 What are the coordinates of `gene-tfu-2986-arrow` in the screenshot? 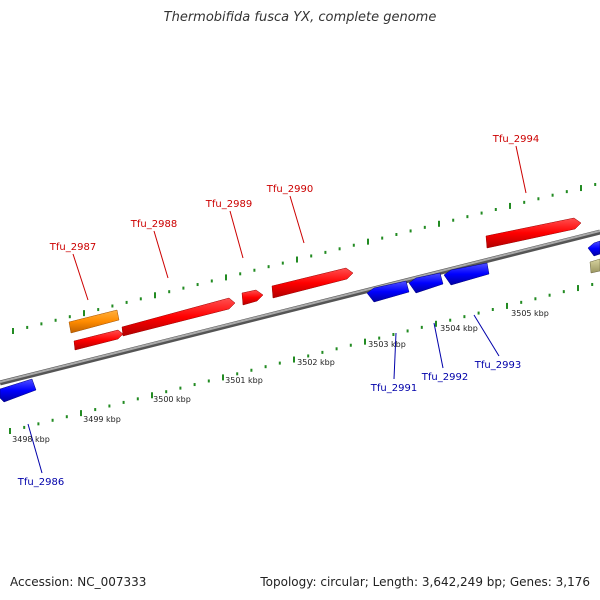 It's located at (18, 390).